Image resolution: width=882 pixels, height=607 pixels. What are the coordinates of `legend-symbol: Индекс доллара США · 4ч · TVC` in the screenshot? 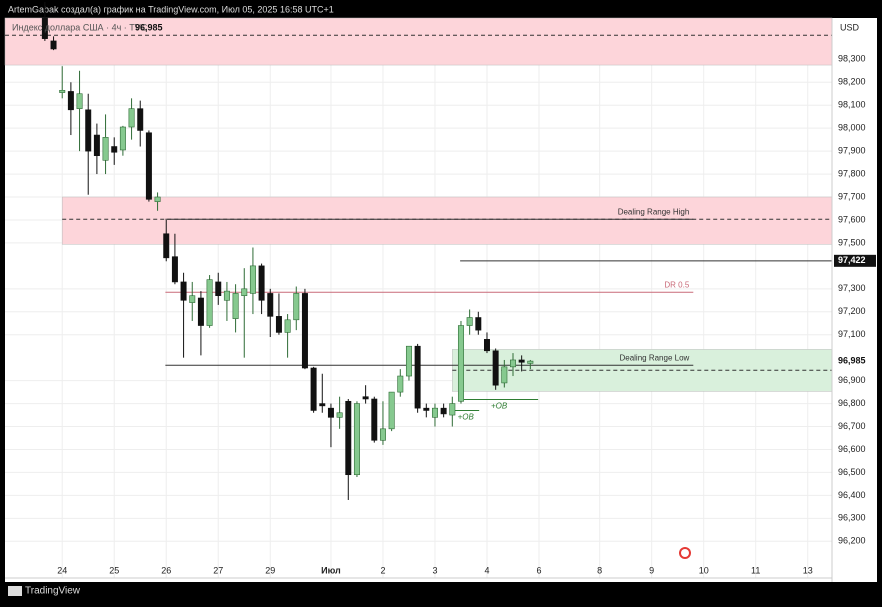 It's located at (80, 27).